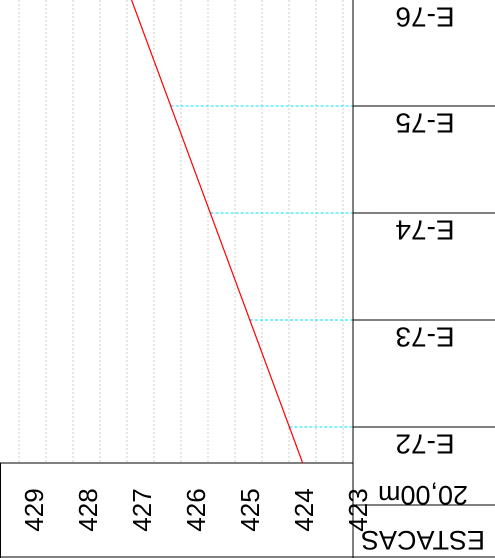  Describe the element at coordinates (304, 509) in the screenshot. I see `elevation-tick-label: 424` at that location.